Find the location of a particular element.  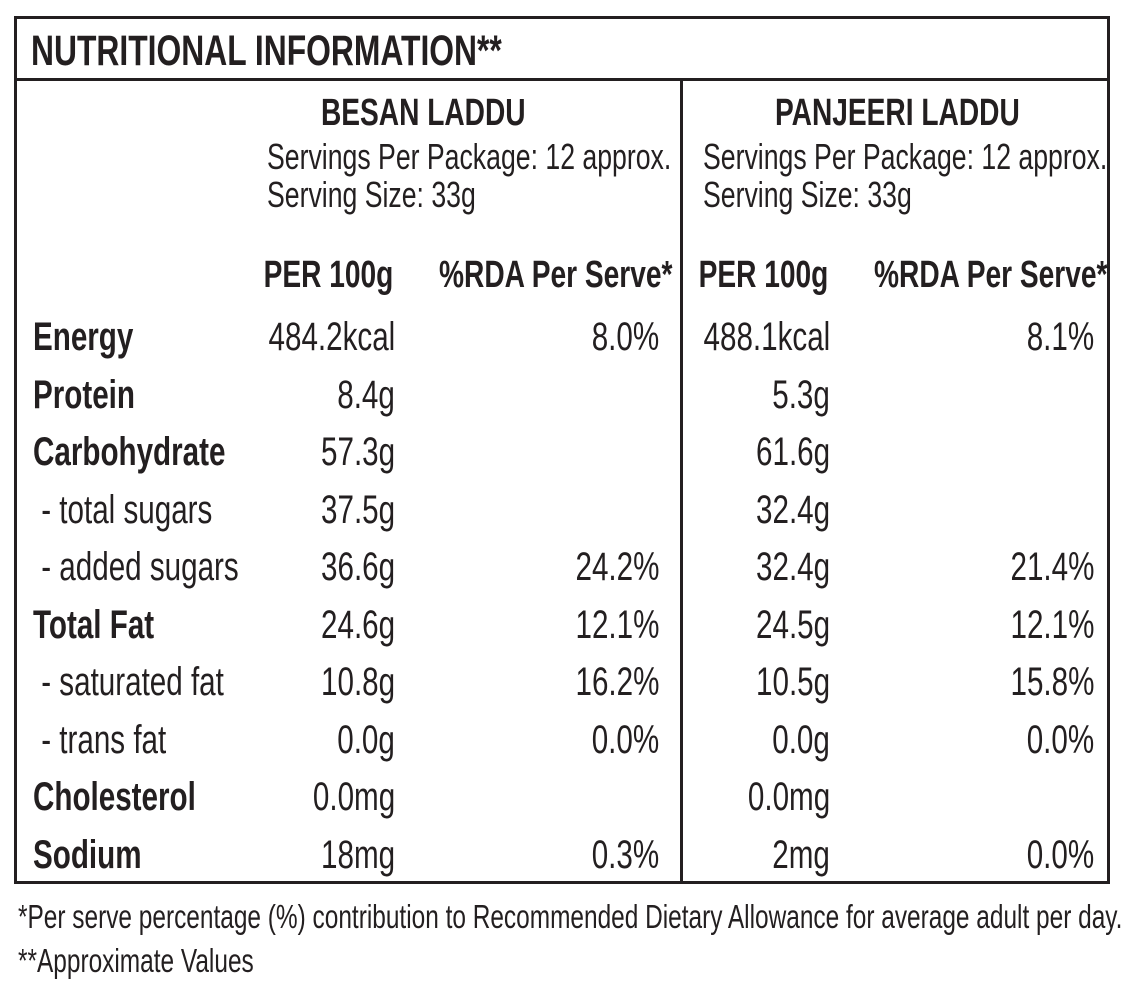

value-besan-rda: 16.2% is located at coordinates (617, 682).